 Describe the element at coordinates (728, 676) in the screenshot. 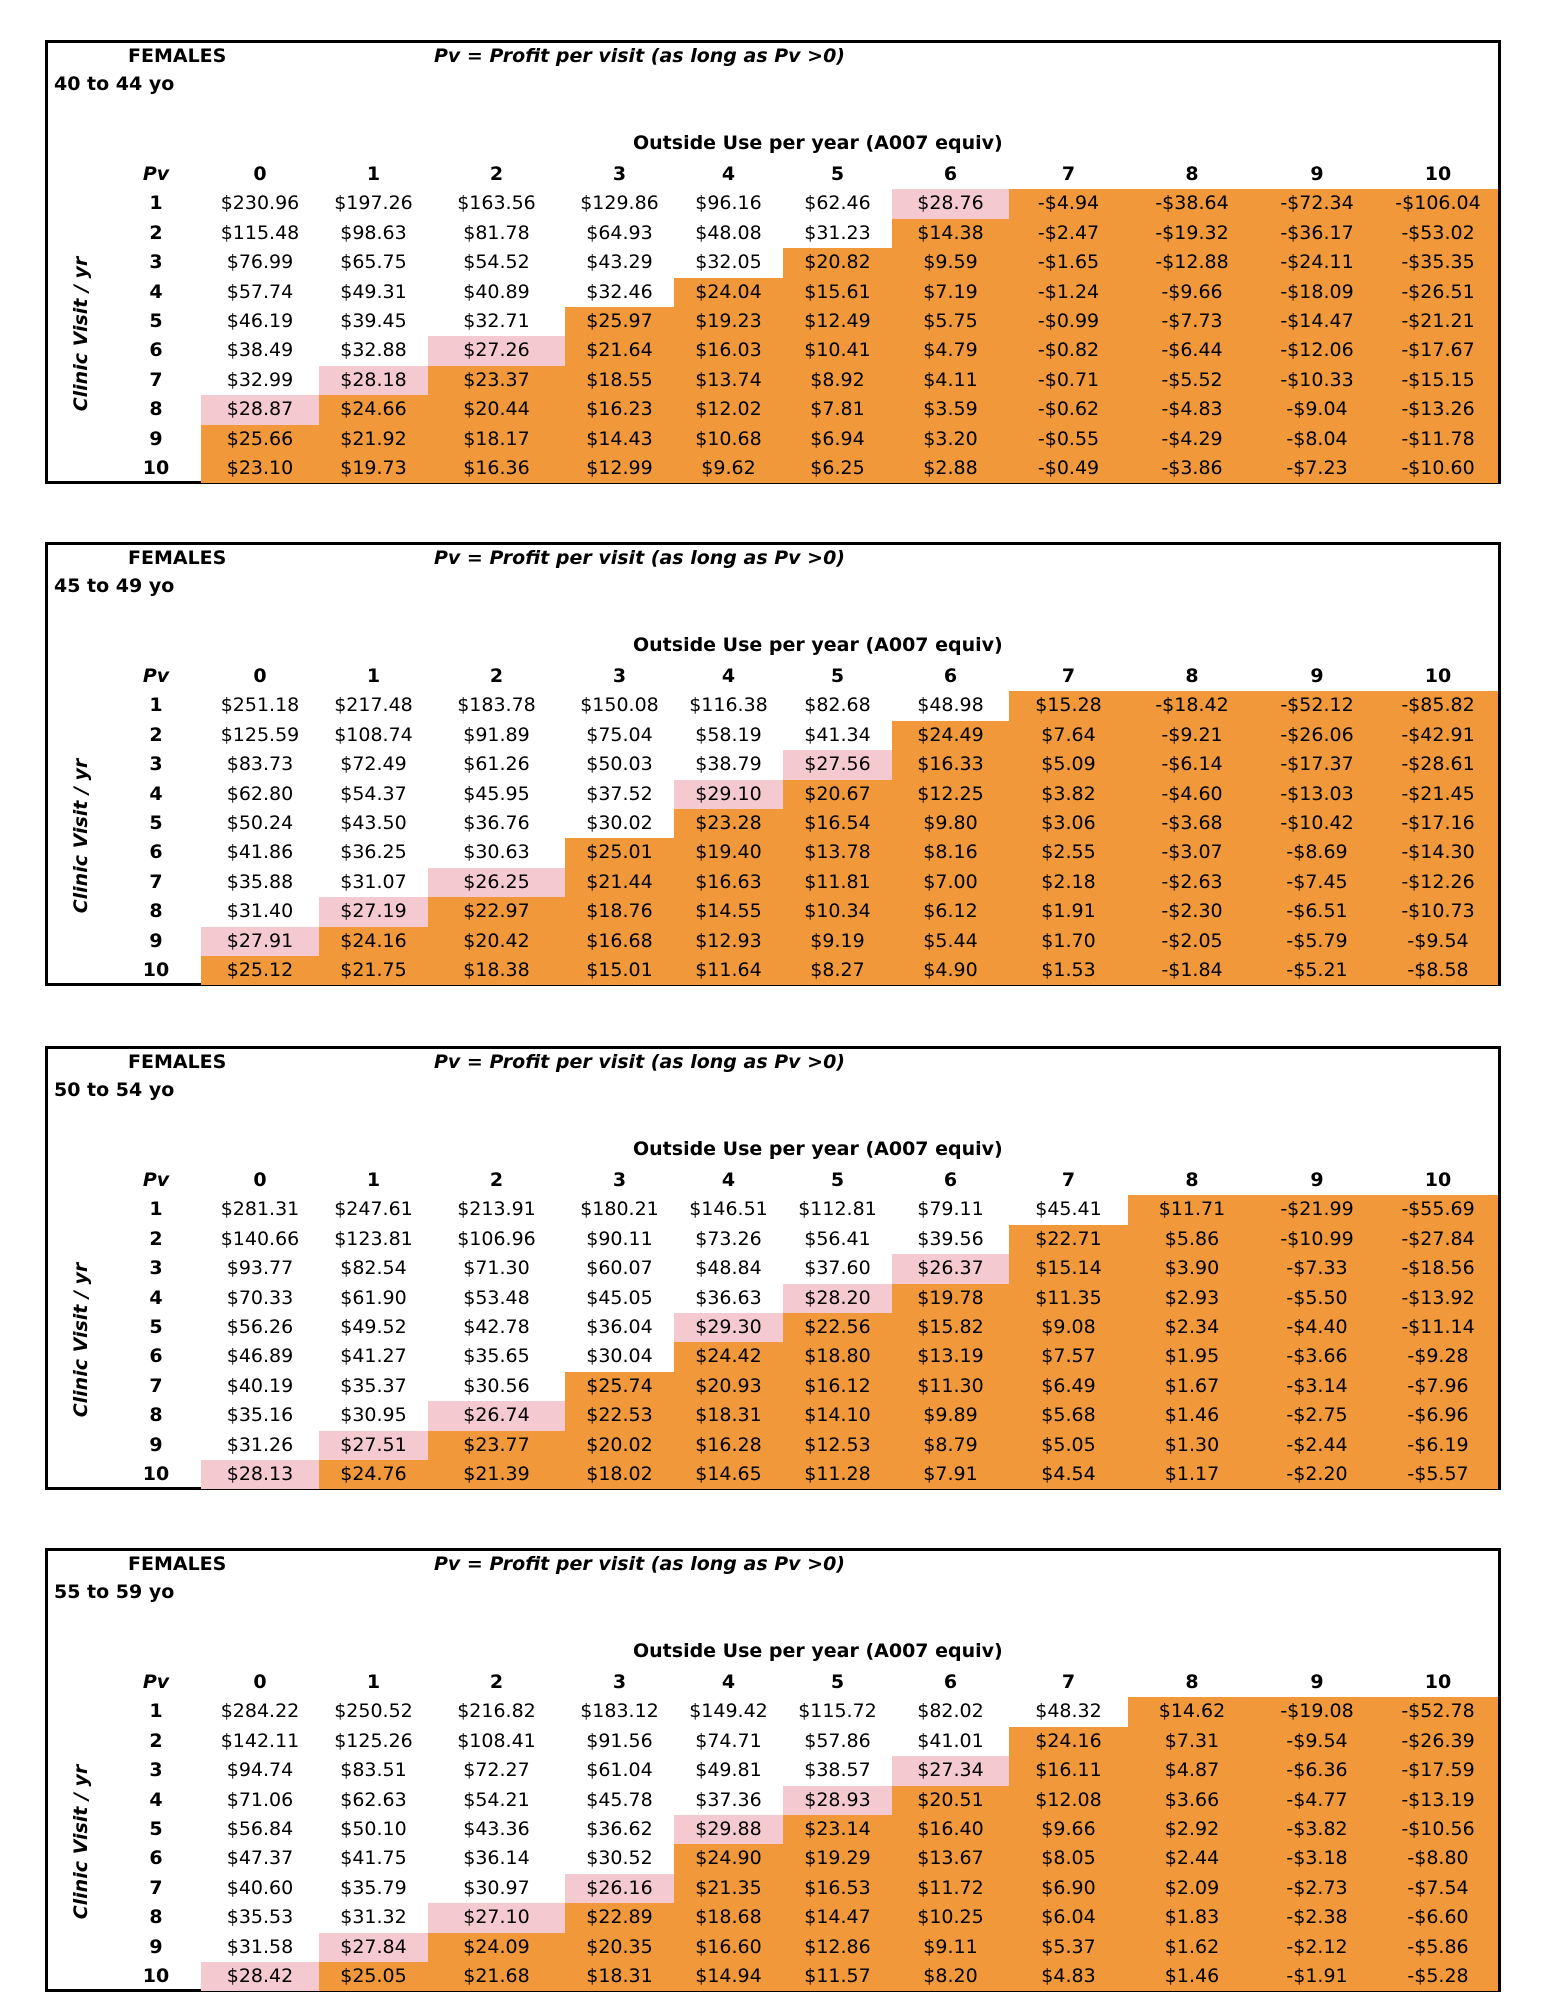

I see `column-header: 4` at that location.